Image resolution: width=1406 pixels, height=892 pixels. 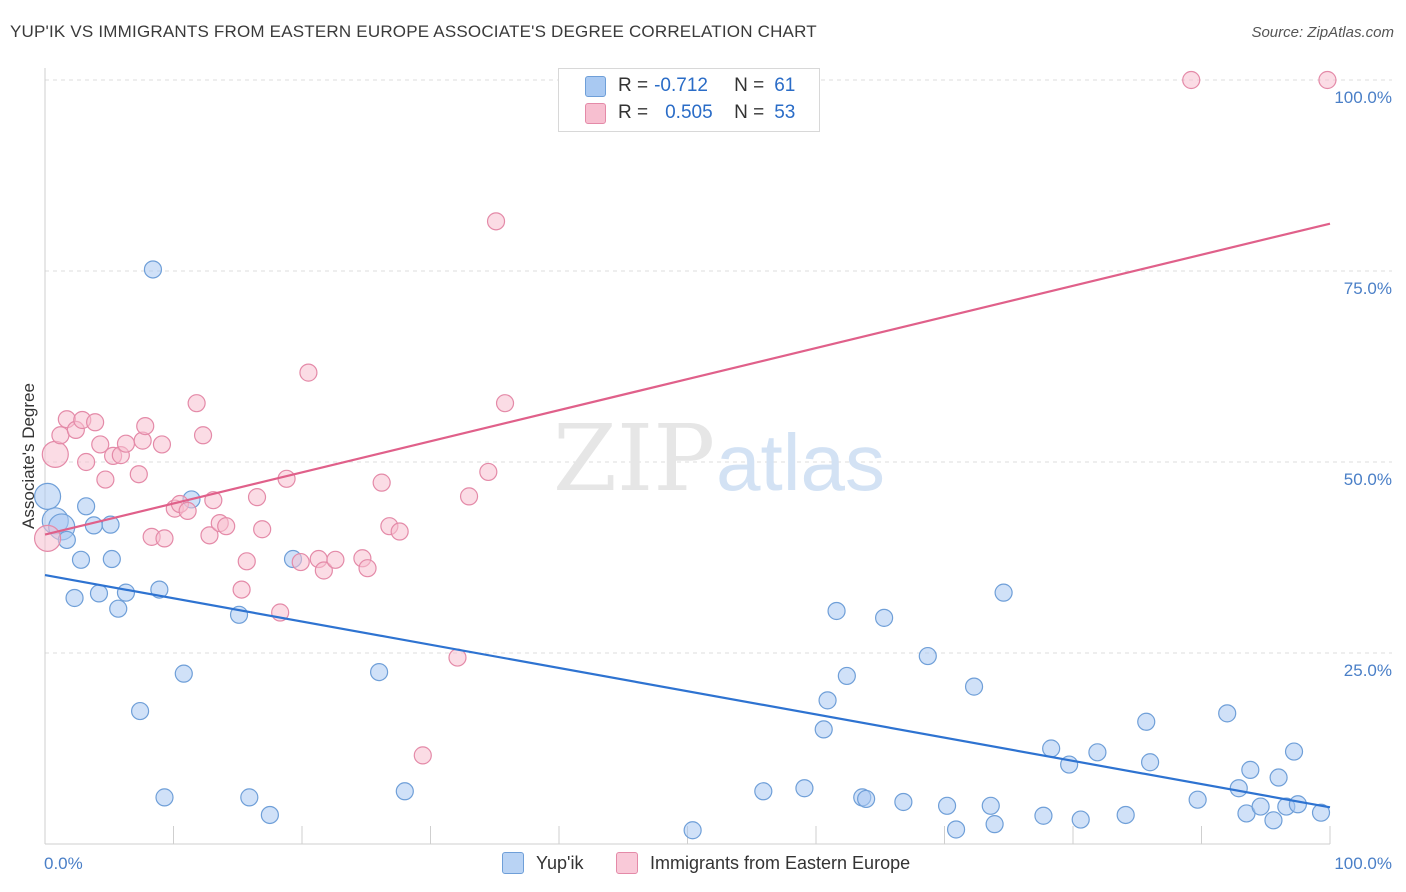 I want to click on legend-item-yupik: Yup'ik, so click(x=542, y=863).